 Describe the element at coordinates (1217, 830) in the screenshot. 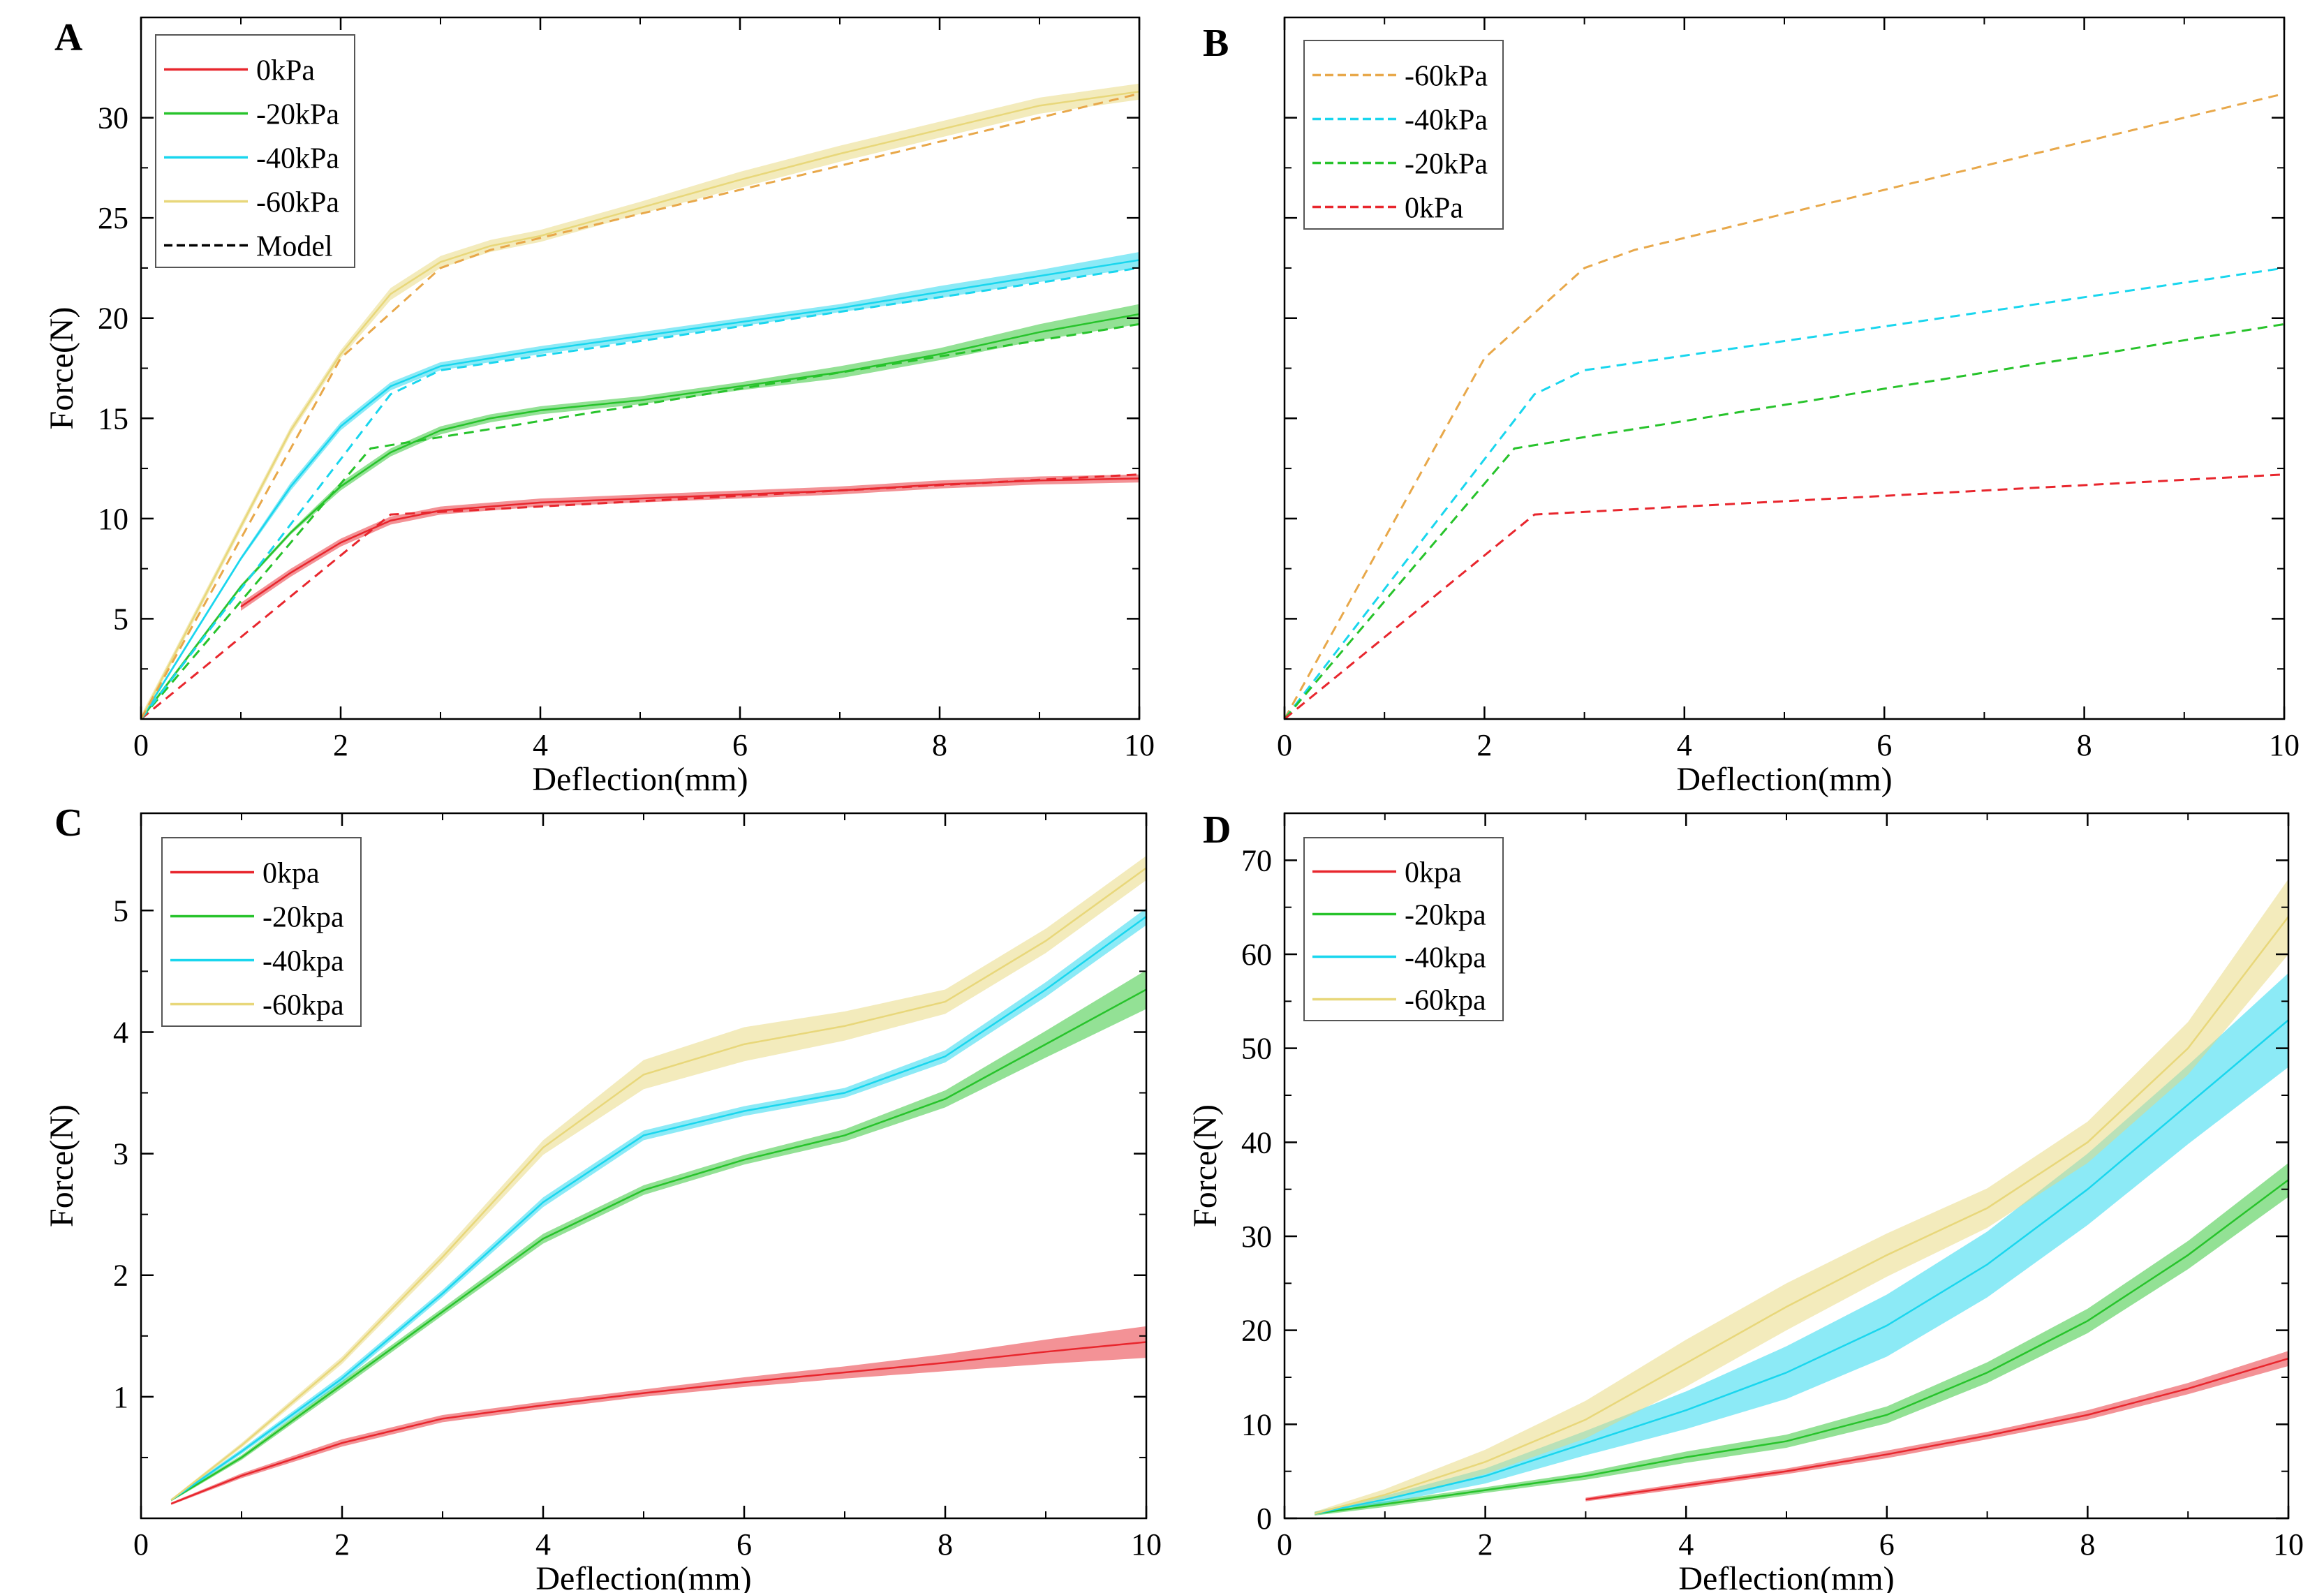

I see `panel-label: D` at that location.